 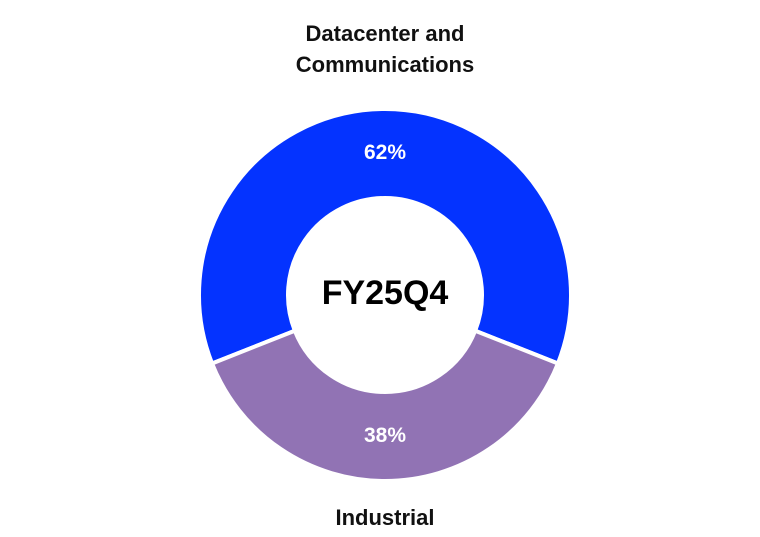 What do you see at coordinates (385, 405) in the screenshot?
I see `slice-industrial` at bounding box center [385, 405].